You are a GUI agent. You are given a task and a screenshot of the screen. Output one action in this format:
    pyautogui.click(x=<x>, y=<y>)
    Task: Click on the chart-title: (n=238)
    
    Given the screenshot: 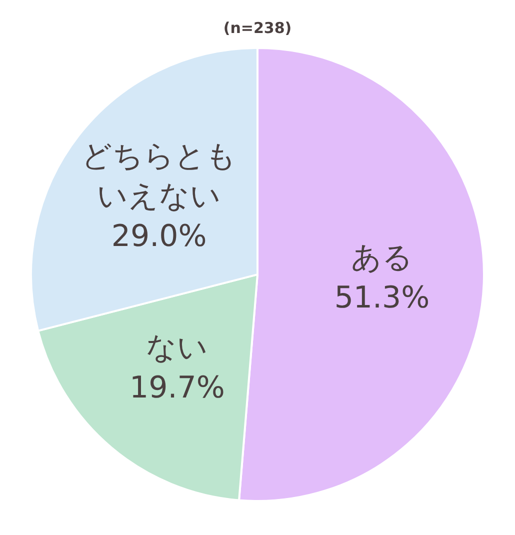 What is the action you would take?
    pyautogui.click(x=257, y=27)
    